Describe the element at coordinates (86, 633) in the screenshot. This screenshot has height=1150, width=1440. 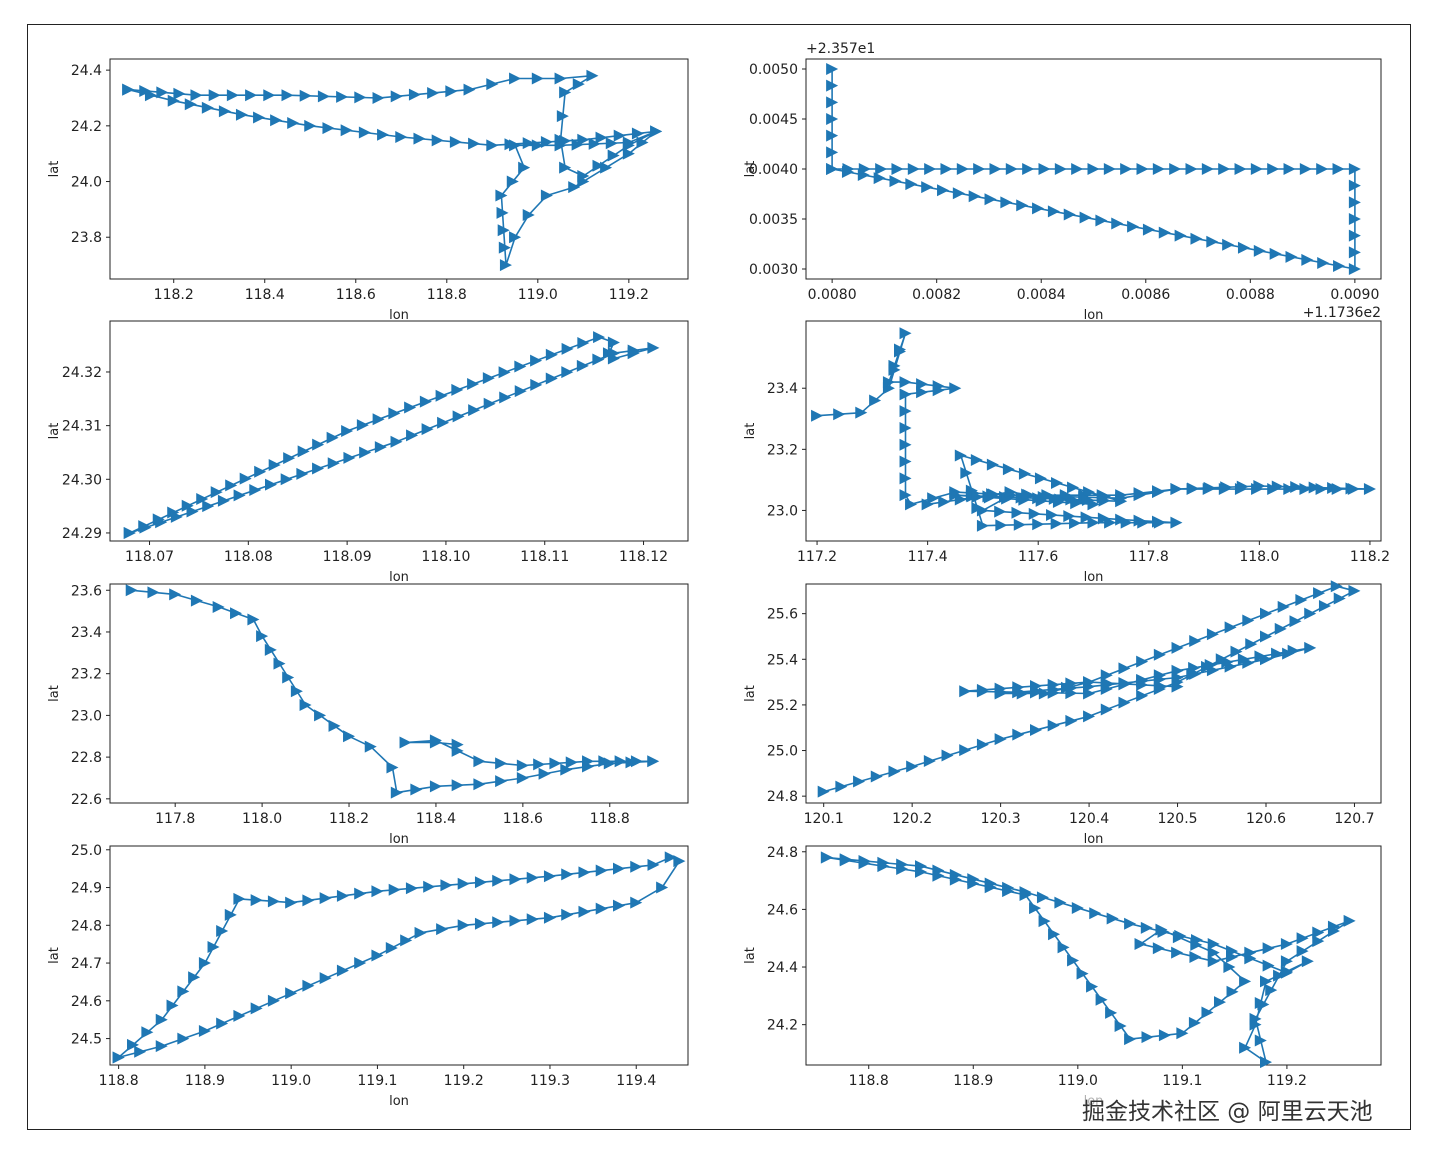
I see `y-tick-label: 23.4` at that location.